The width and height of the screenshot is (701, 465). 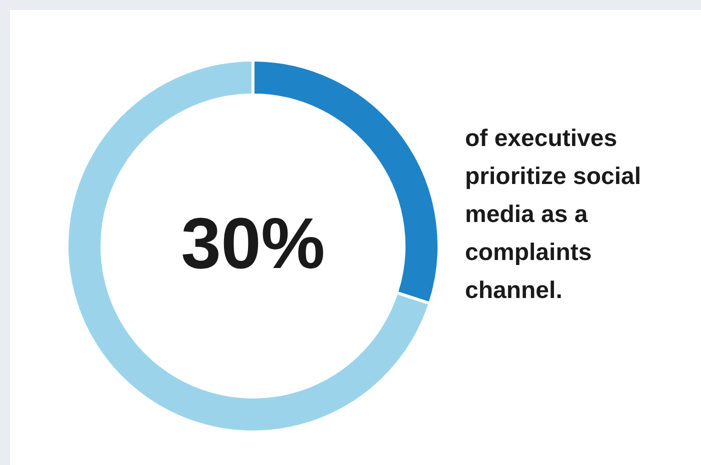 What do you see at coordinates (553, 215) in the screenshot?
I see `text: of executives prioritize social media as a complaints channel.` at bounding box center [553, 215].